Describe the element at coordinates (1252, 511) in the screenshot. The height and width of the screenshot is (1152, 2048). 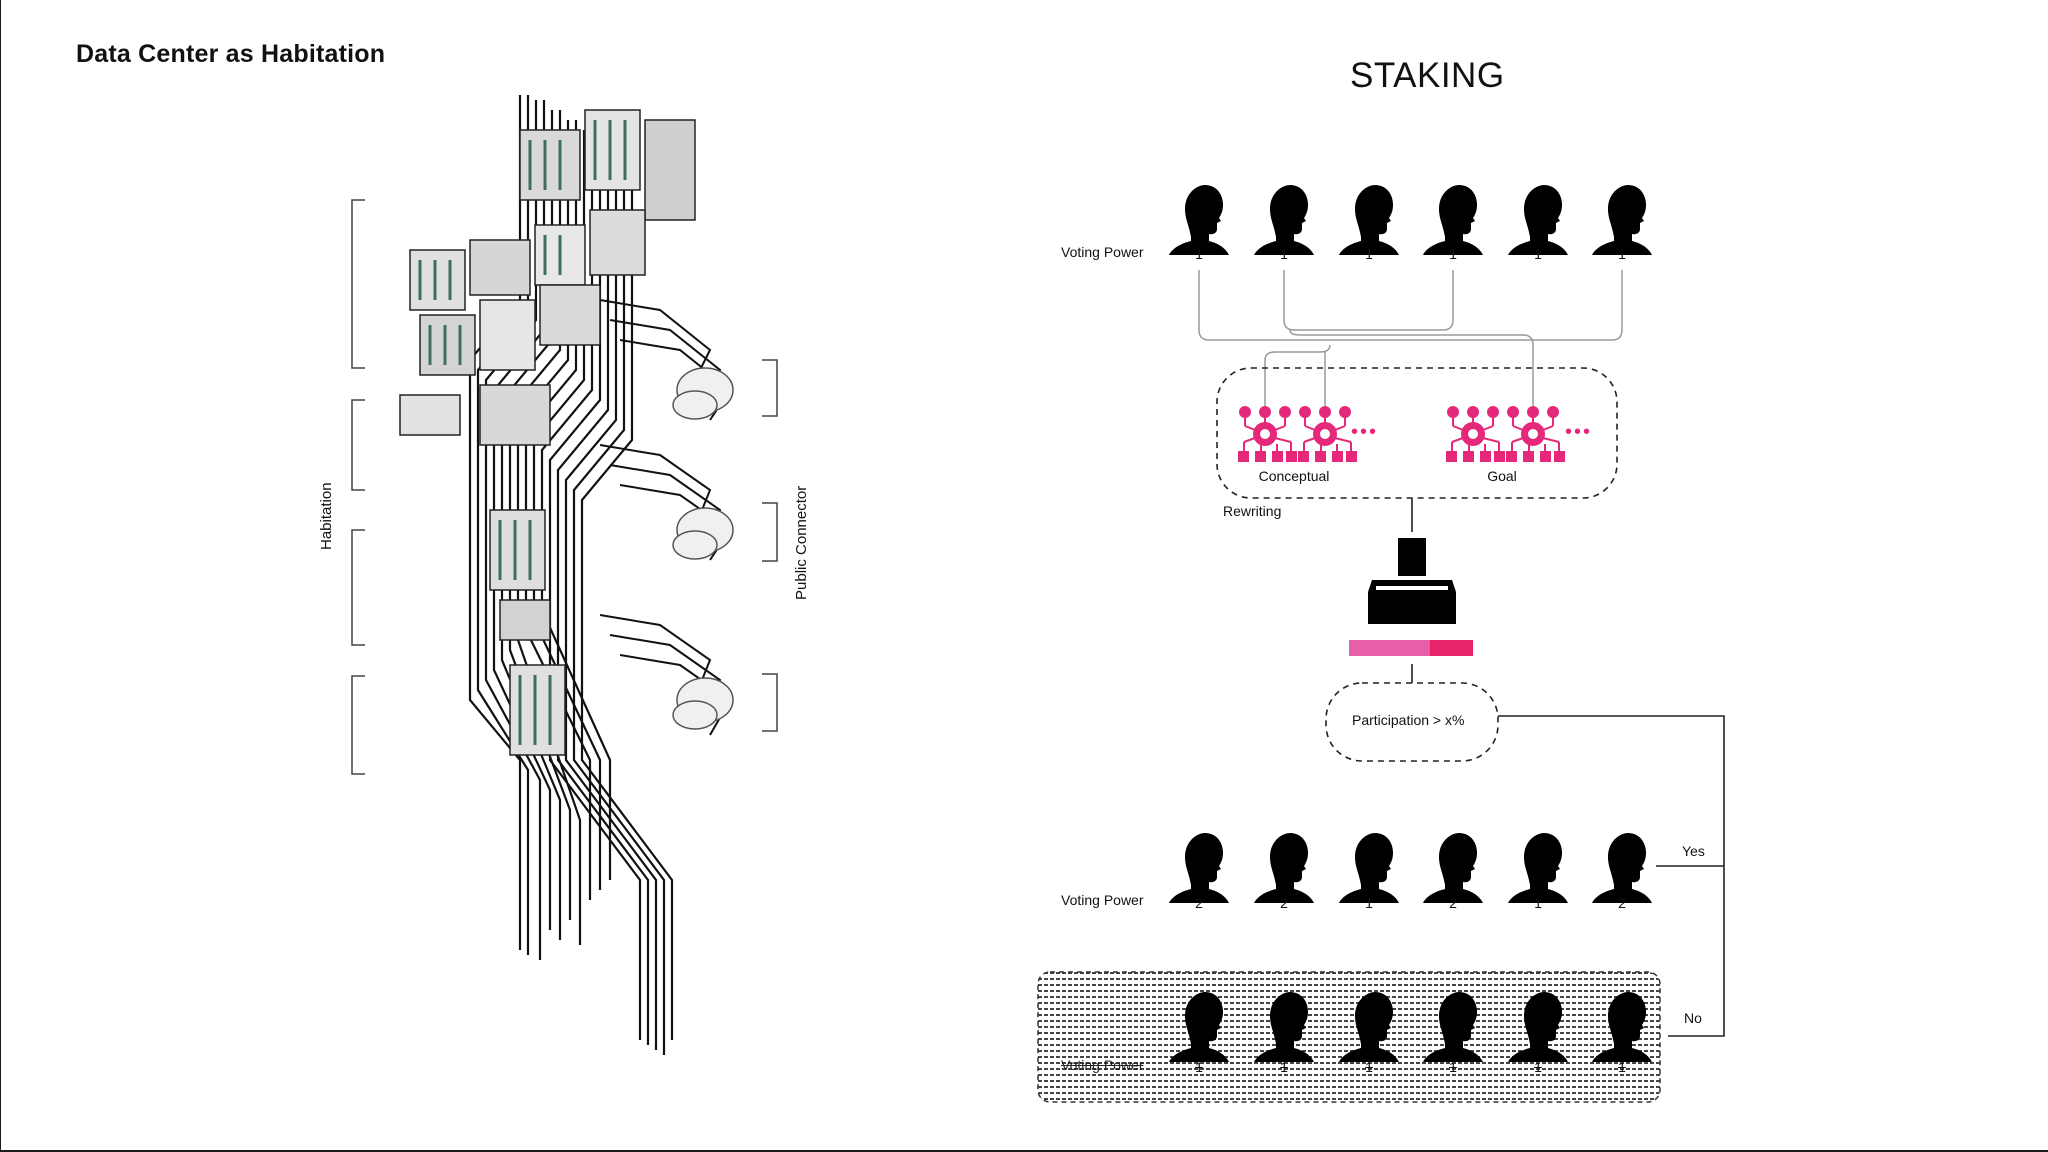
I see `rewriting-label: Rewriting` at that location.